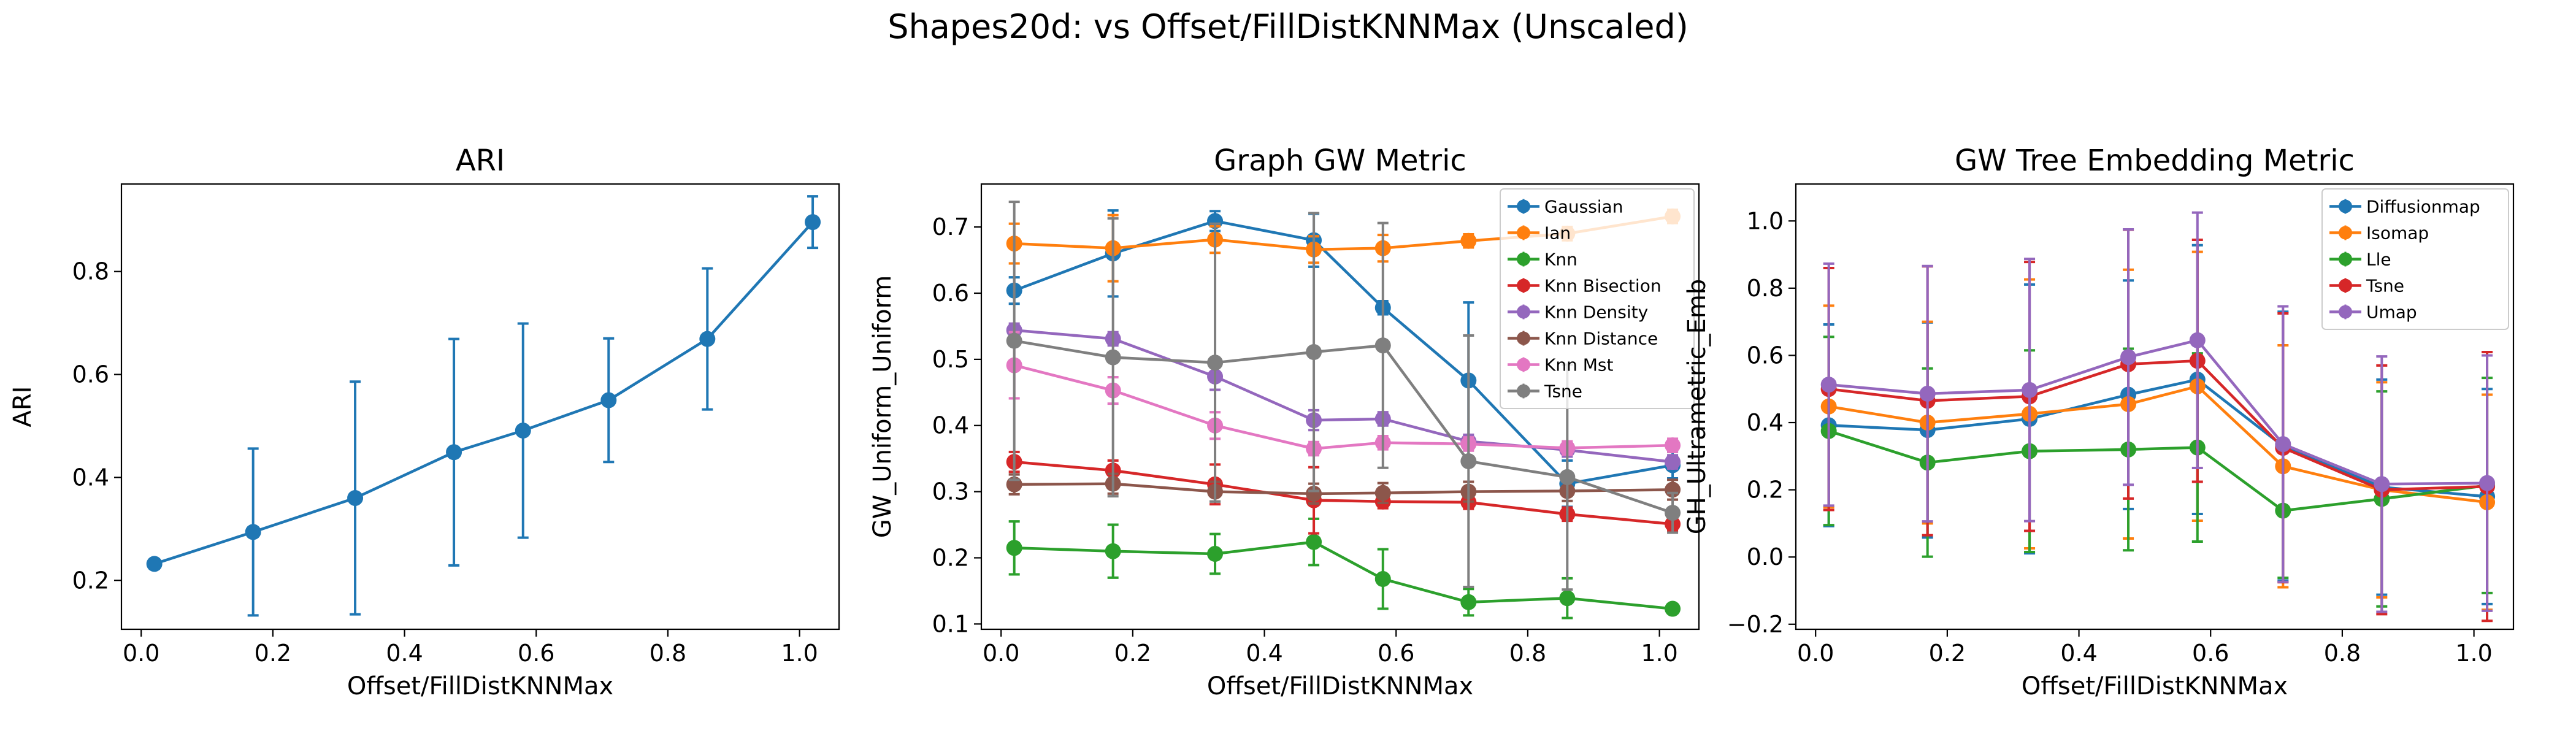 This screenshot has width=2576, height=736. What do you see at coordinates (950, 226) in the screenshot?
I see `y-tick-label: 0.7` at bounding box center [950, 226].